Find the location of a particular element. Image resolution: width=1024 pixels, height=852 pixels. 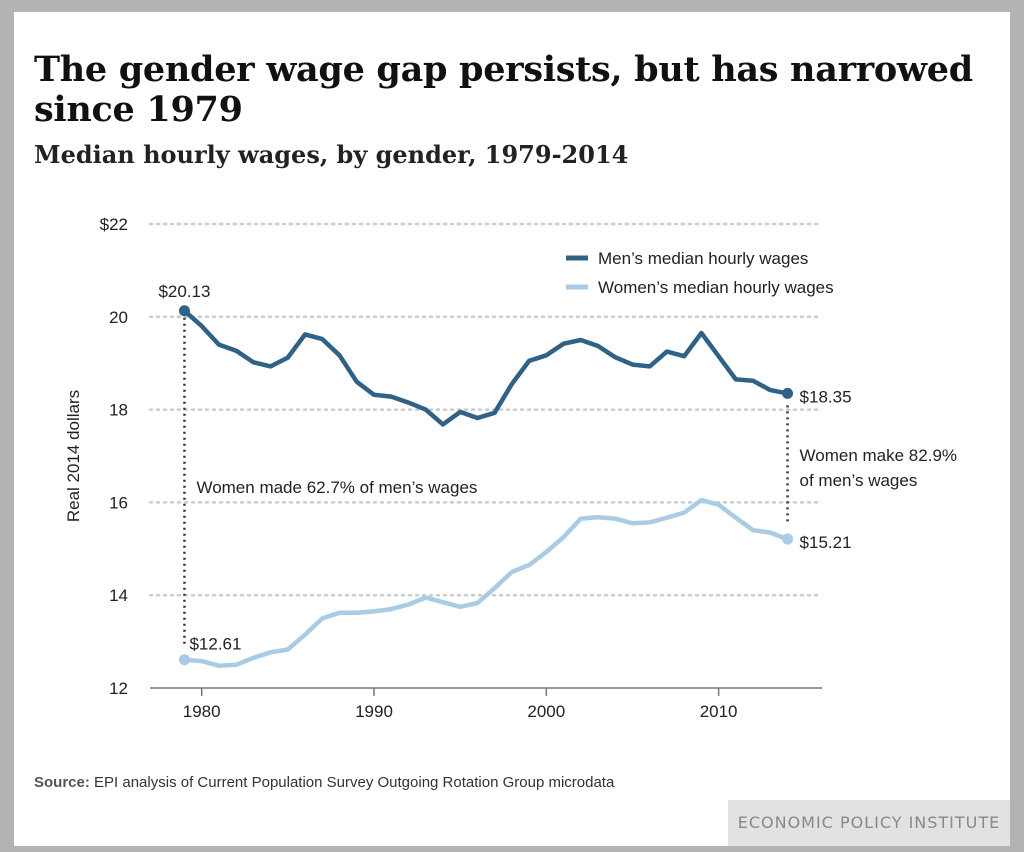

data-label-women-start: $12.61 is located at coordinates (215, 644).